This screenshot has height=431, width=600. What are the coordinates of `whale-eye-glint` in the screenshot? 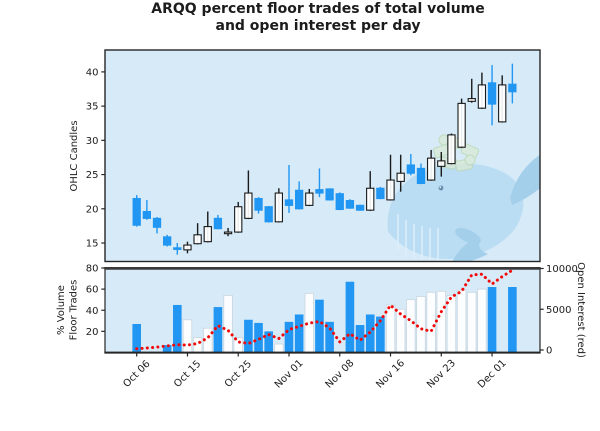 It's located at (440, 187).